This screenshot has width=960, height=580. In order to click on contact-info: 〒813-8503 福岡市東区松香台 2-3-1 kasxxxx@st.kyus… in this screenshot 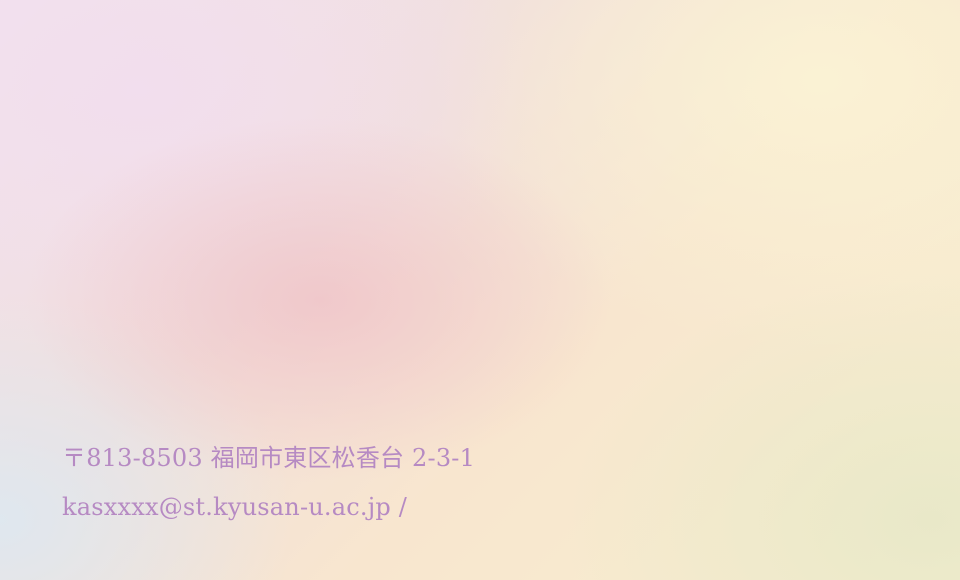, I will do `click(268, 482)`.